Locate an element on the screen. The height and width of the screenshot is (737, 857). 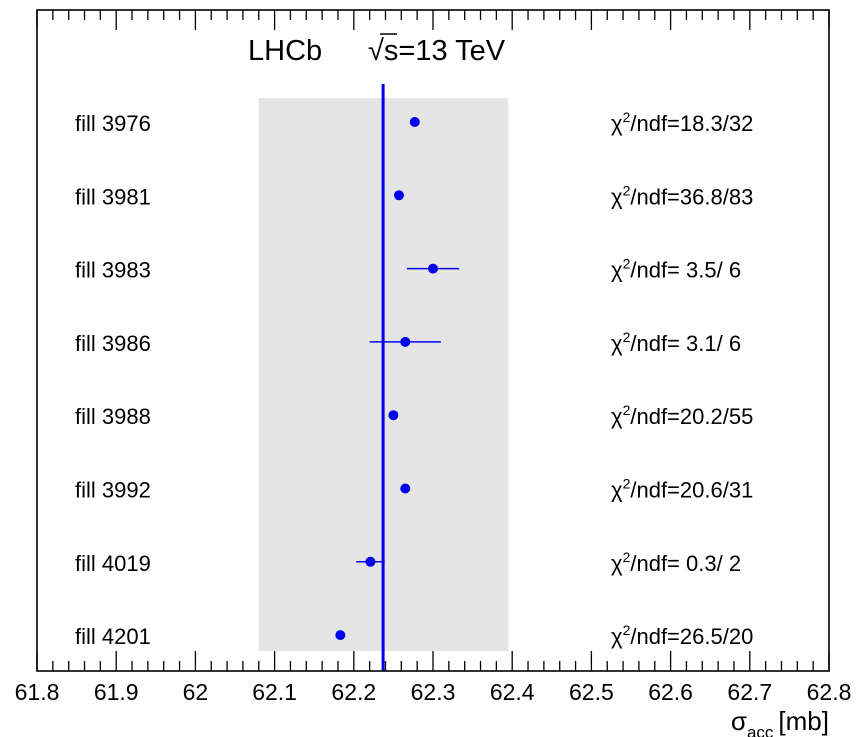
chi2-value: /ndf=20.2/55 is located at coordinates (691, 416).